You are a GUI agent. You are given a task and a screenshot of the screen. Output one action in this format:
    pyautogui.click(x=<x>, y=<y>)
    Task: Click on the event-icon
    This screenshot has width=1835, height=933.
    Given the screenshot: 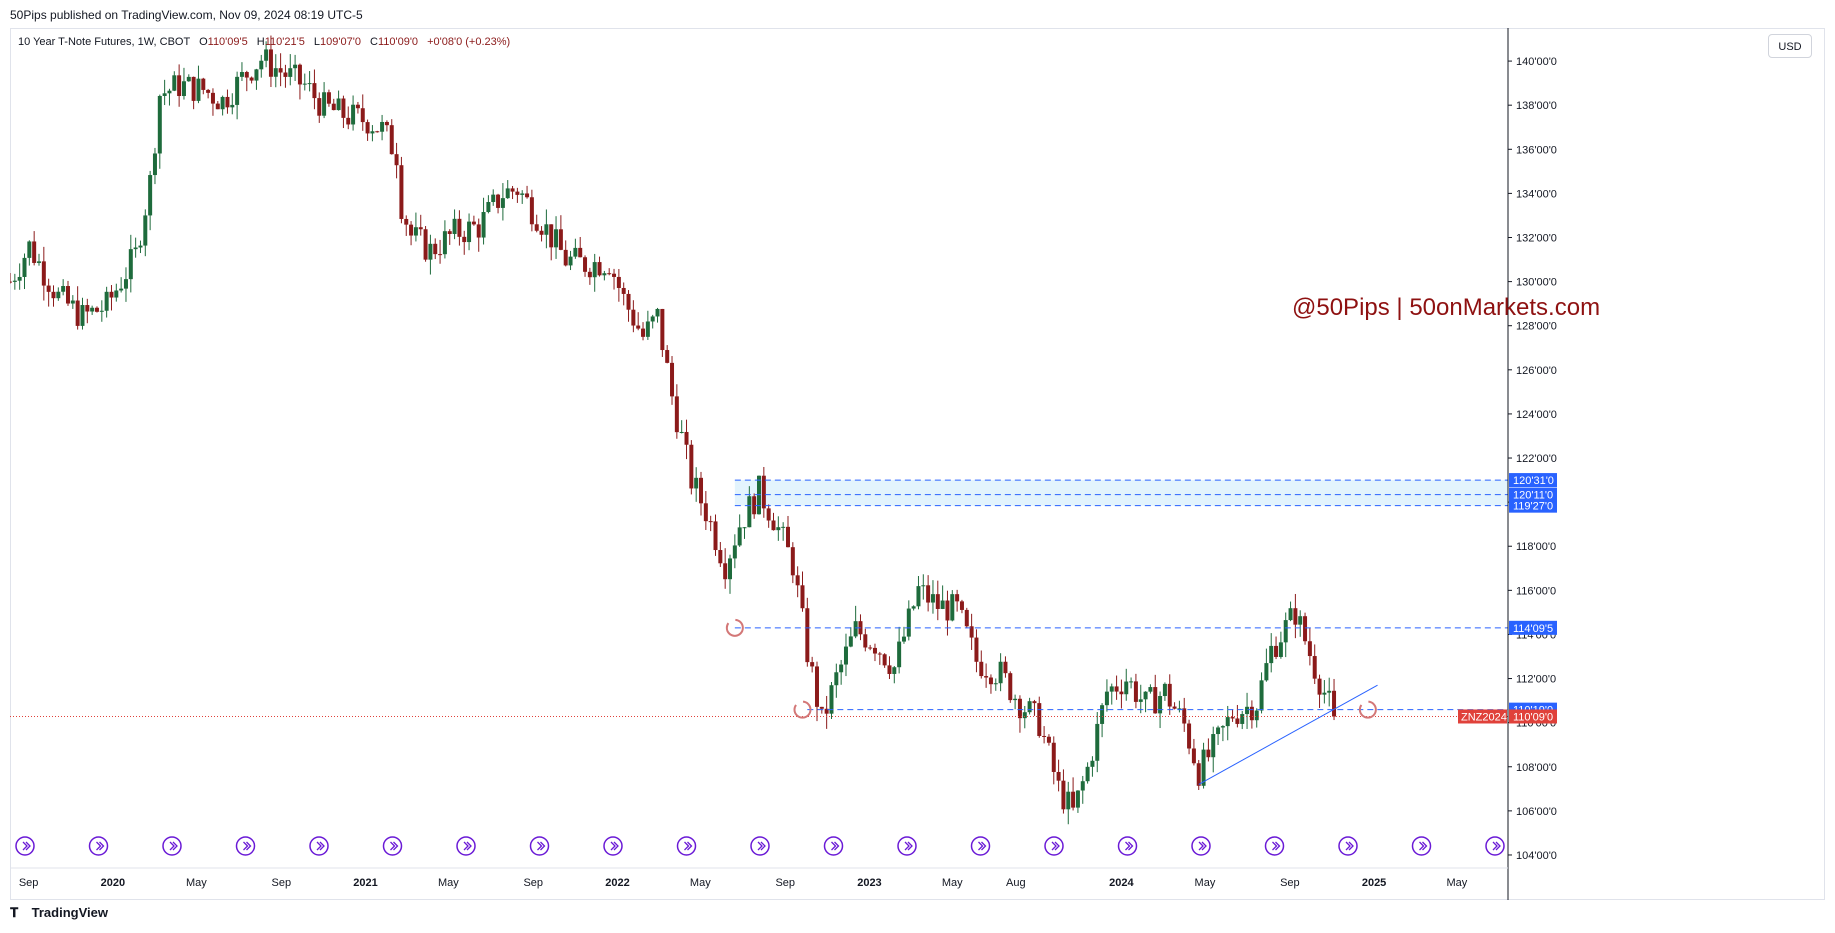 What is the action you would take?
    pyautogui.click(x=1348, y=846)
    